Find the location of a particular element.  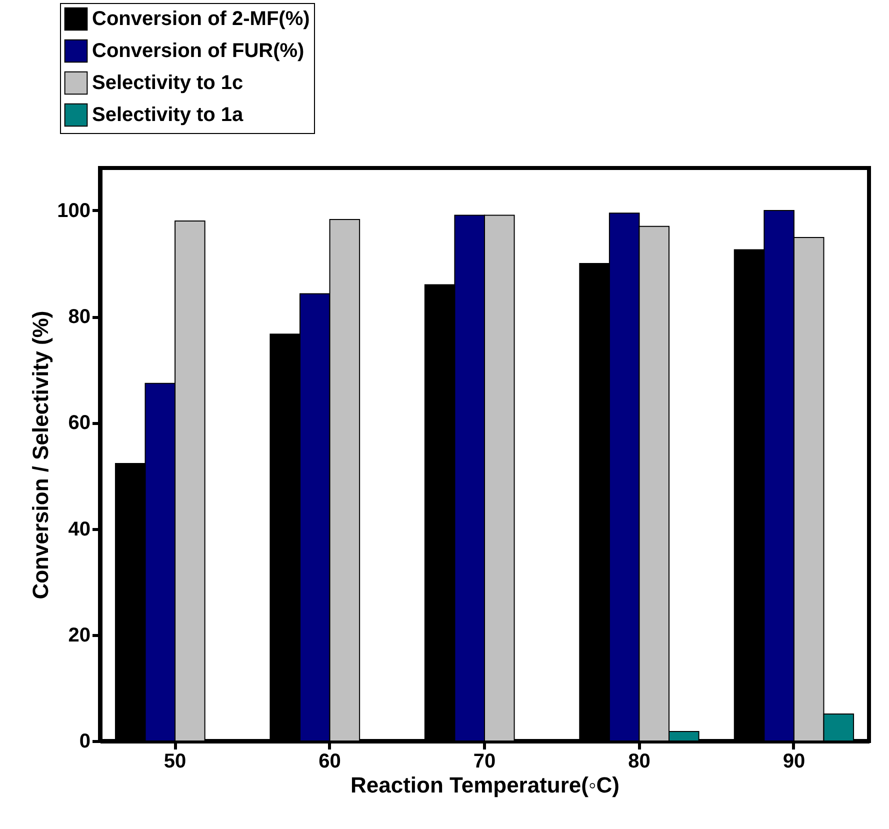

legend-label: Conversion of 2-MF(%) is located at coordinates (201, 19).